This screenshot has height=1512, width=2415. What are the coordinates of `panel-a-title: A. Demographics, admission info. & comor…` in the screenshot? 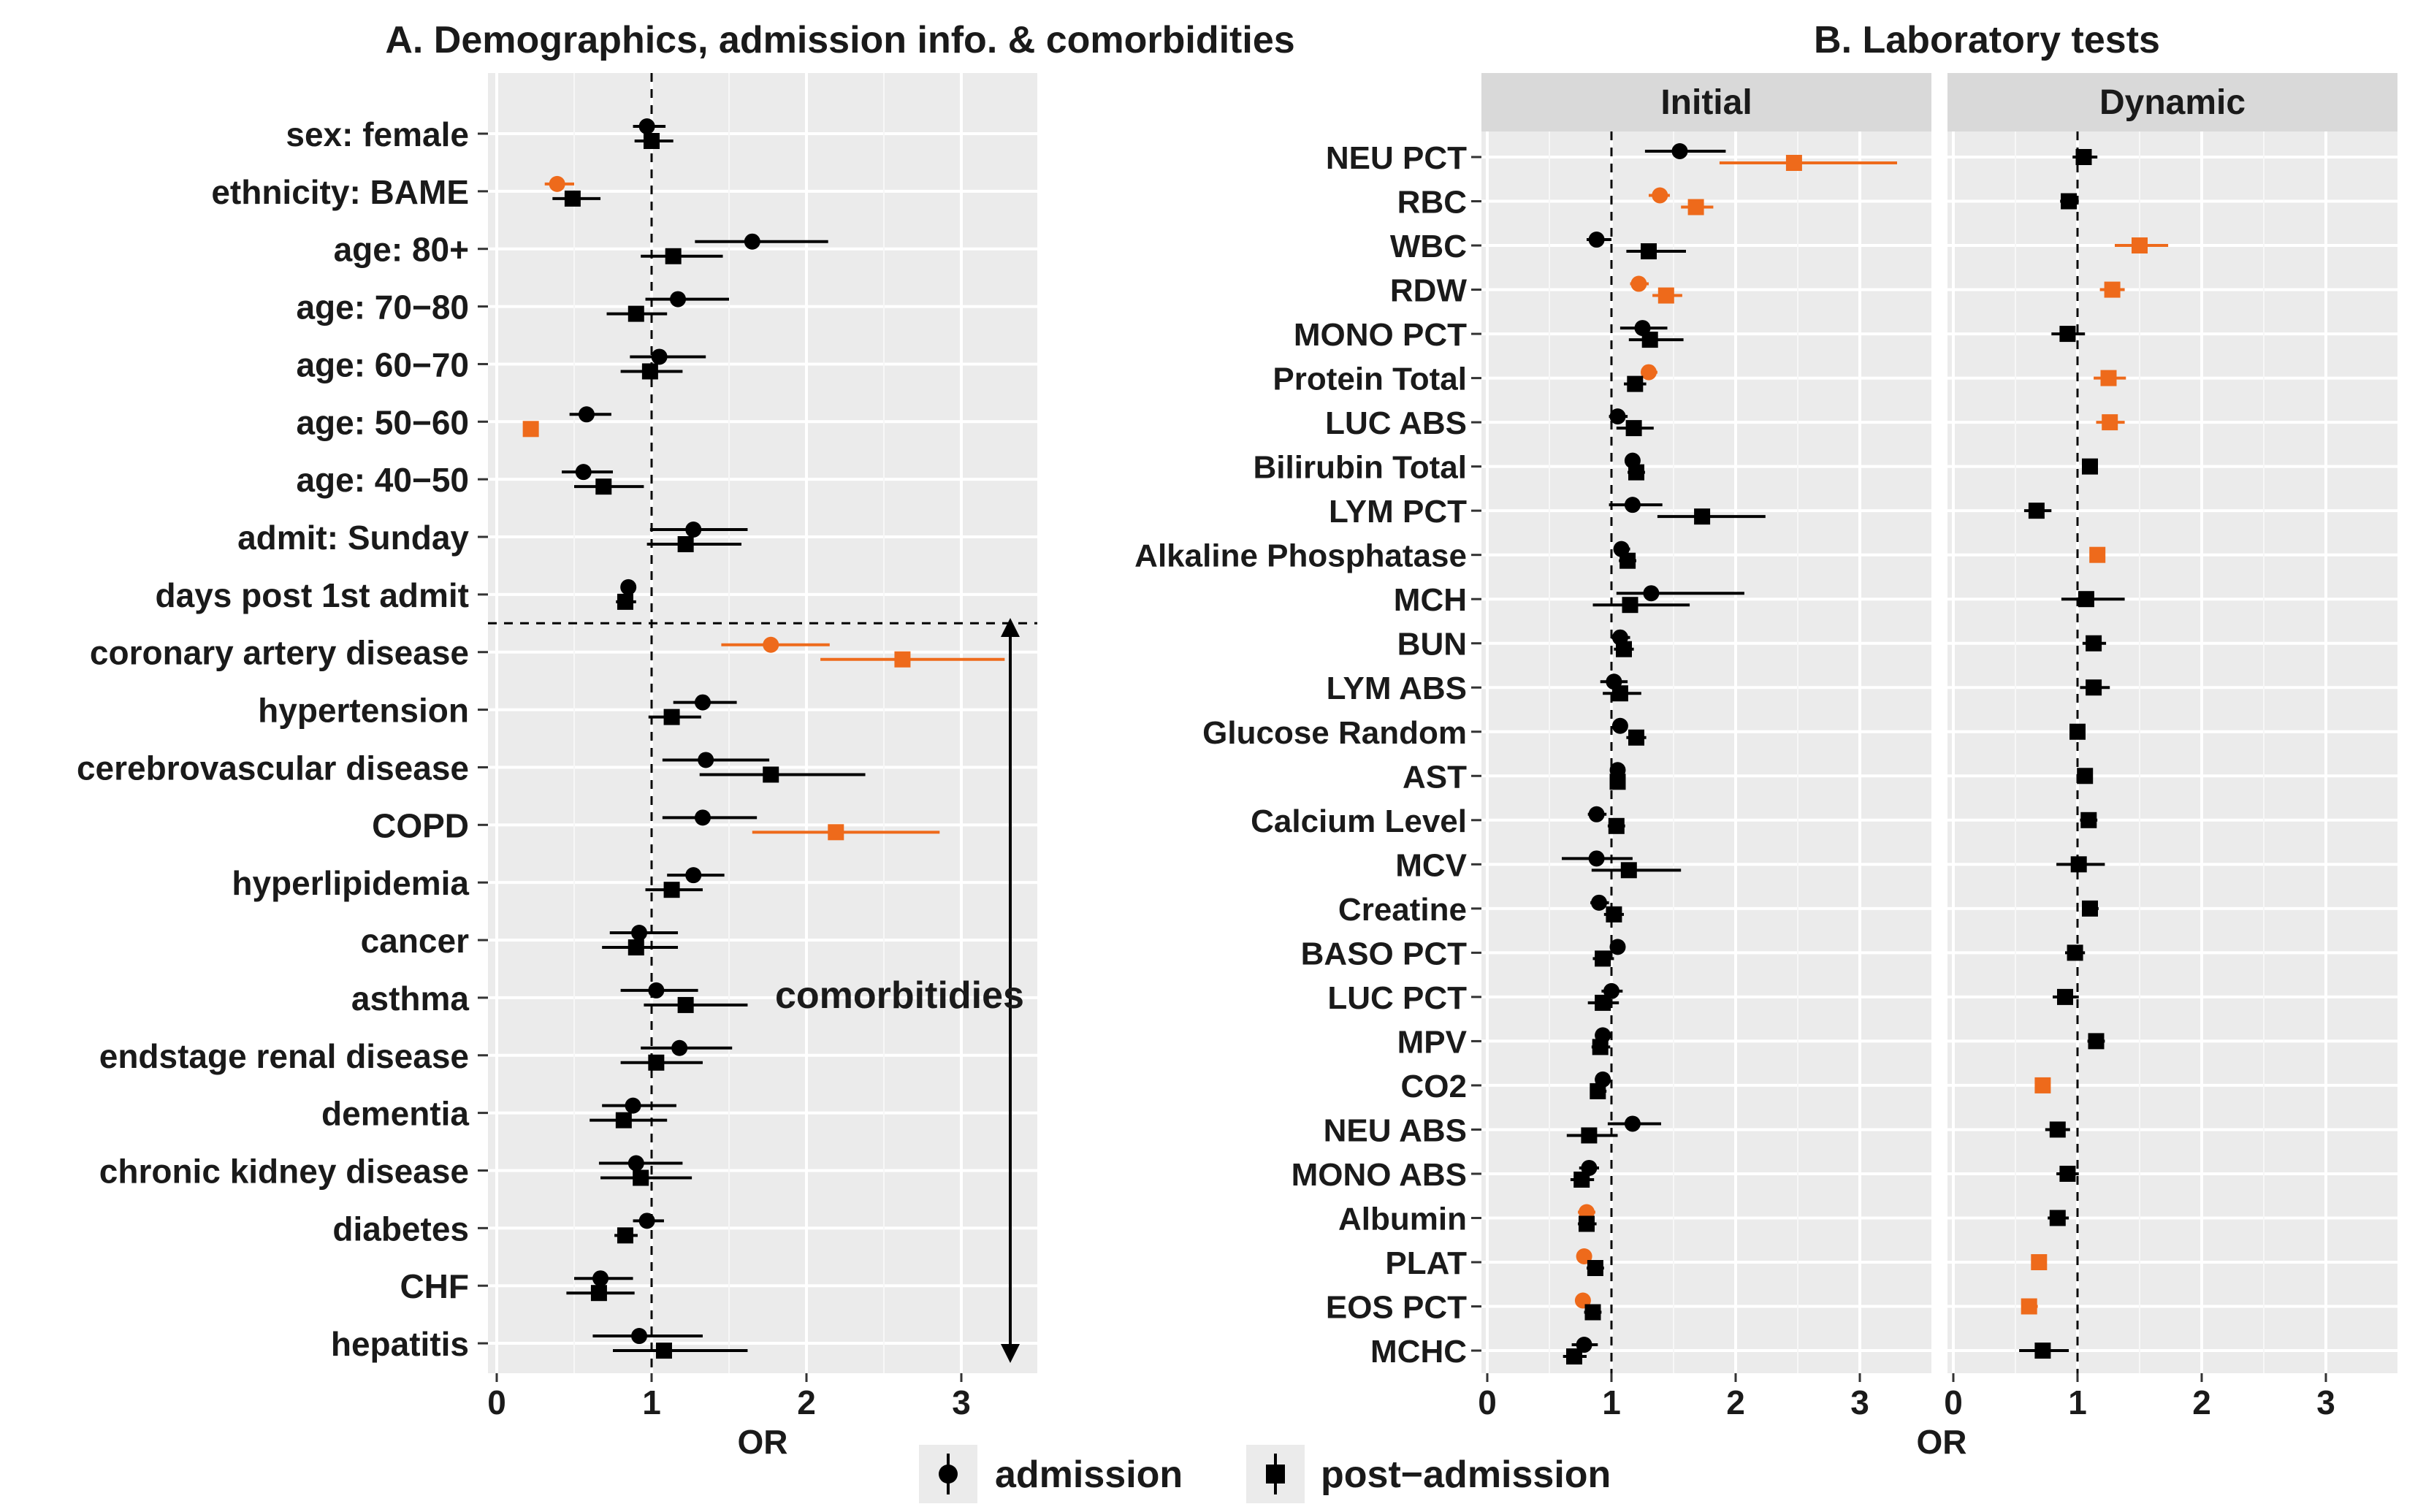 It's located at (839, 40).